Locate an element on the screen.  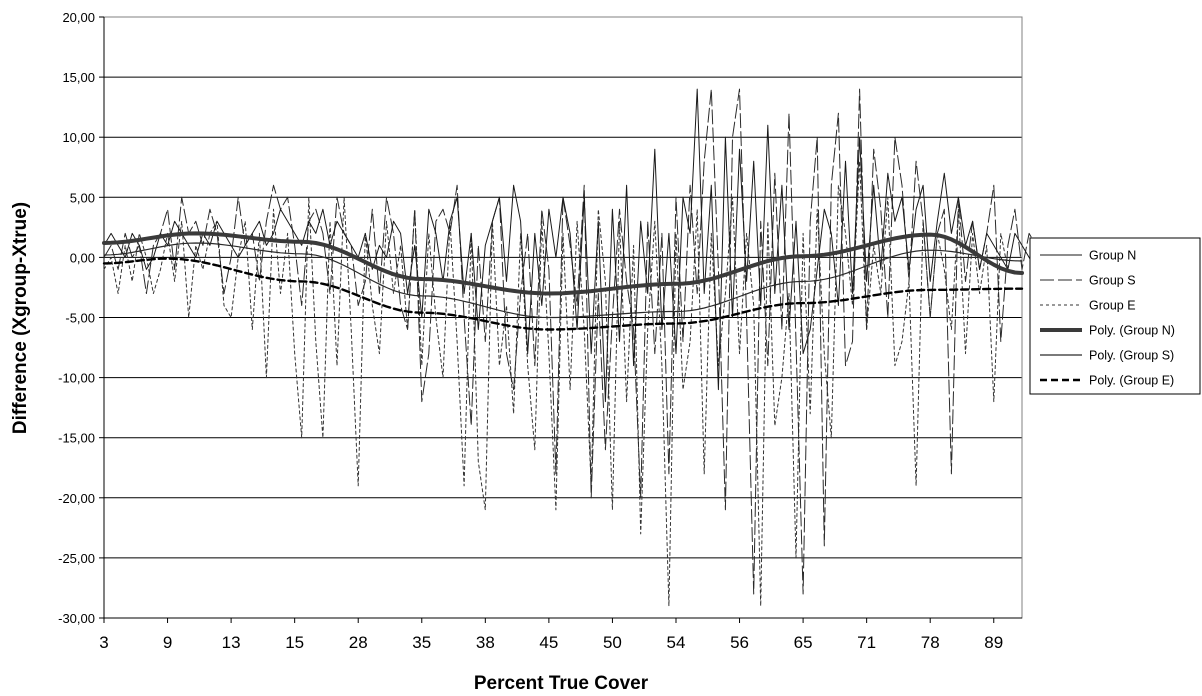
x-tick-label: 54 is located at coordinates (676, 642).